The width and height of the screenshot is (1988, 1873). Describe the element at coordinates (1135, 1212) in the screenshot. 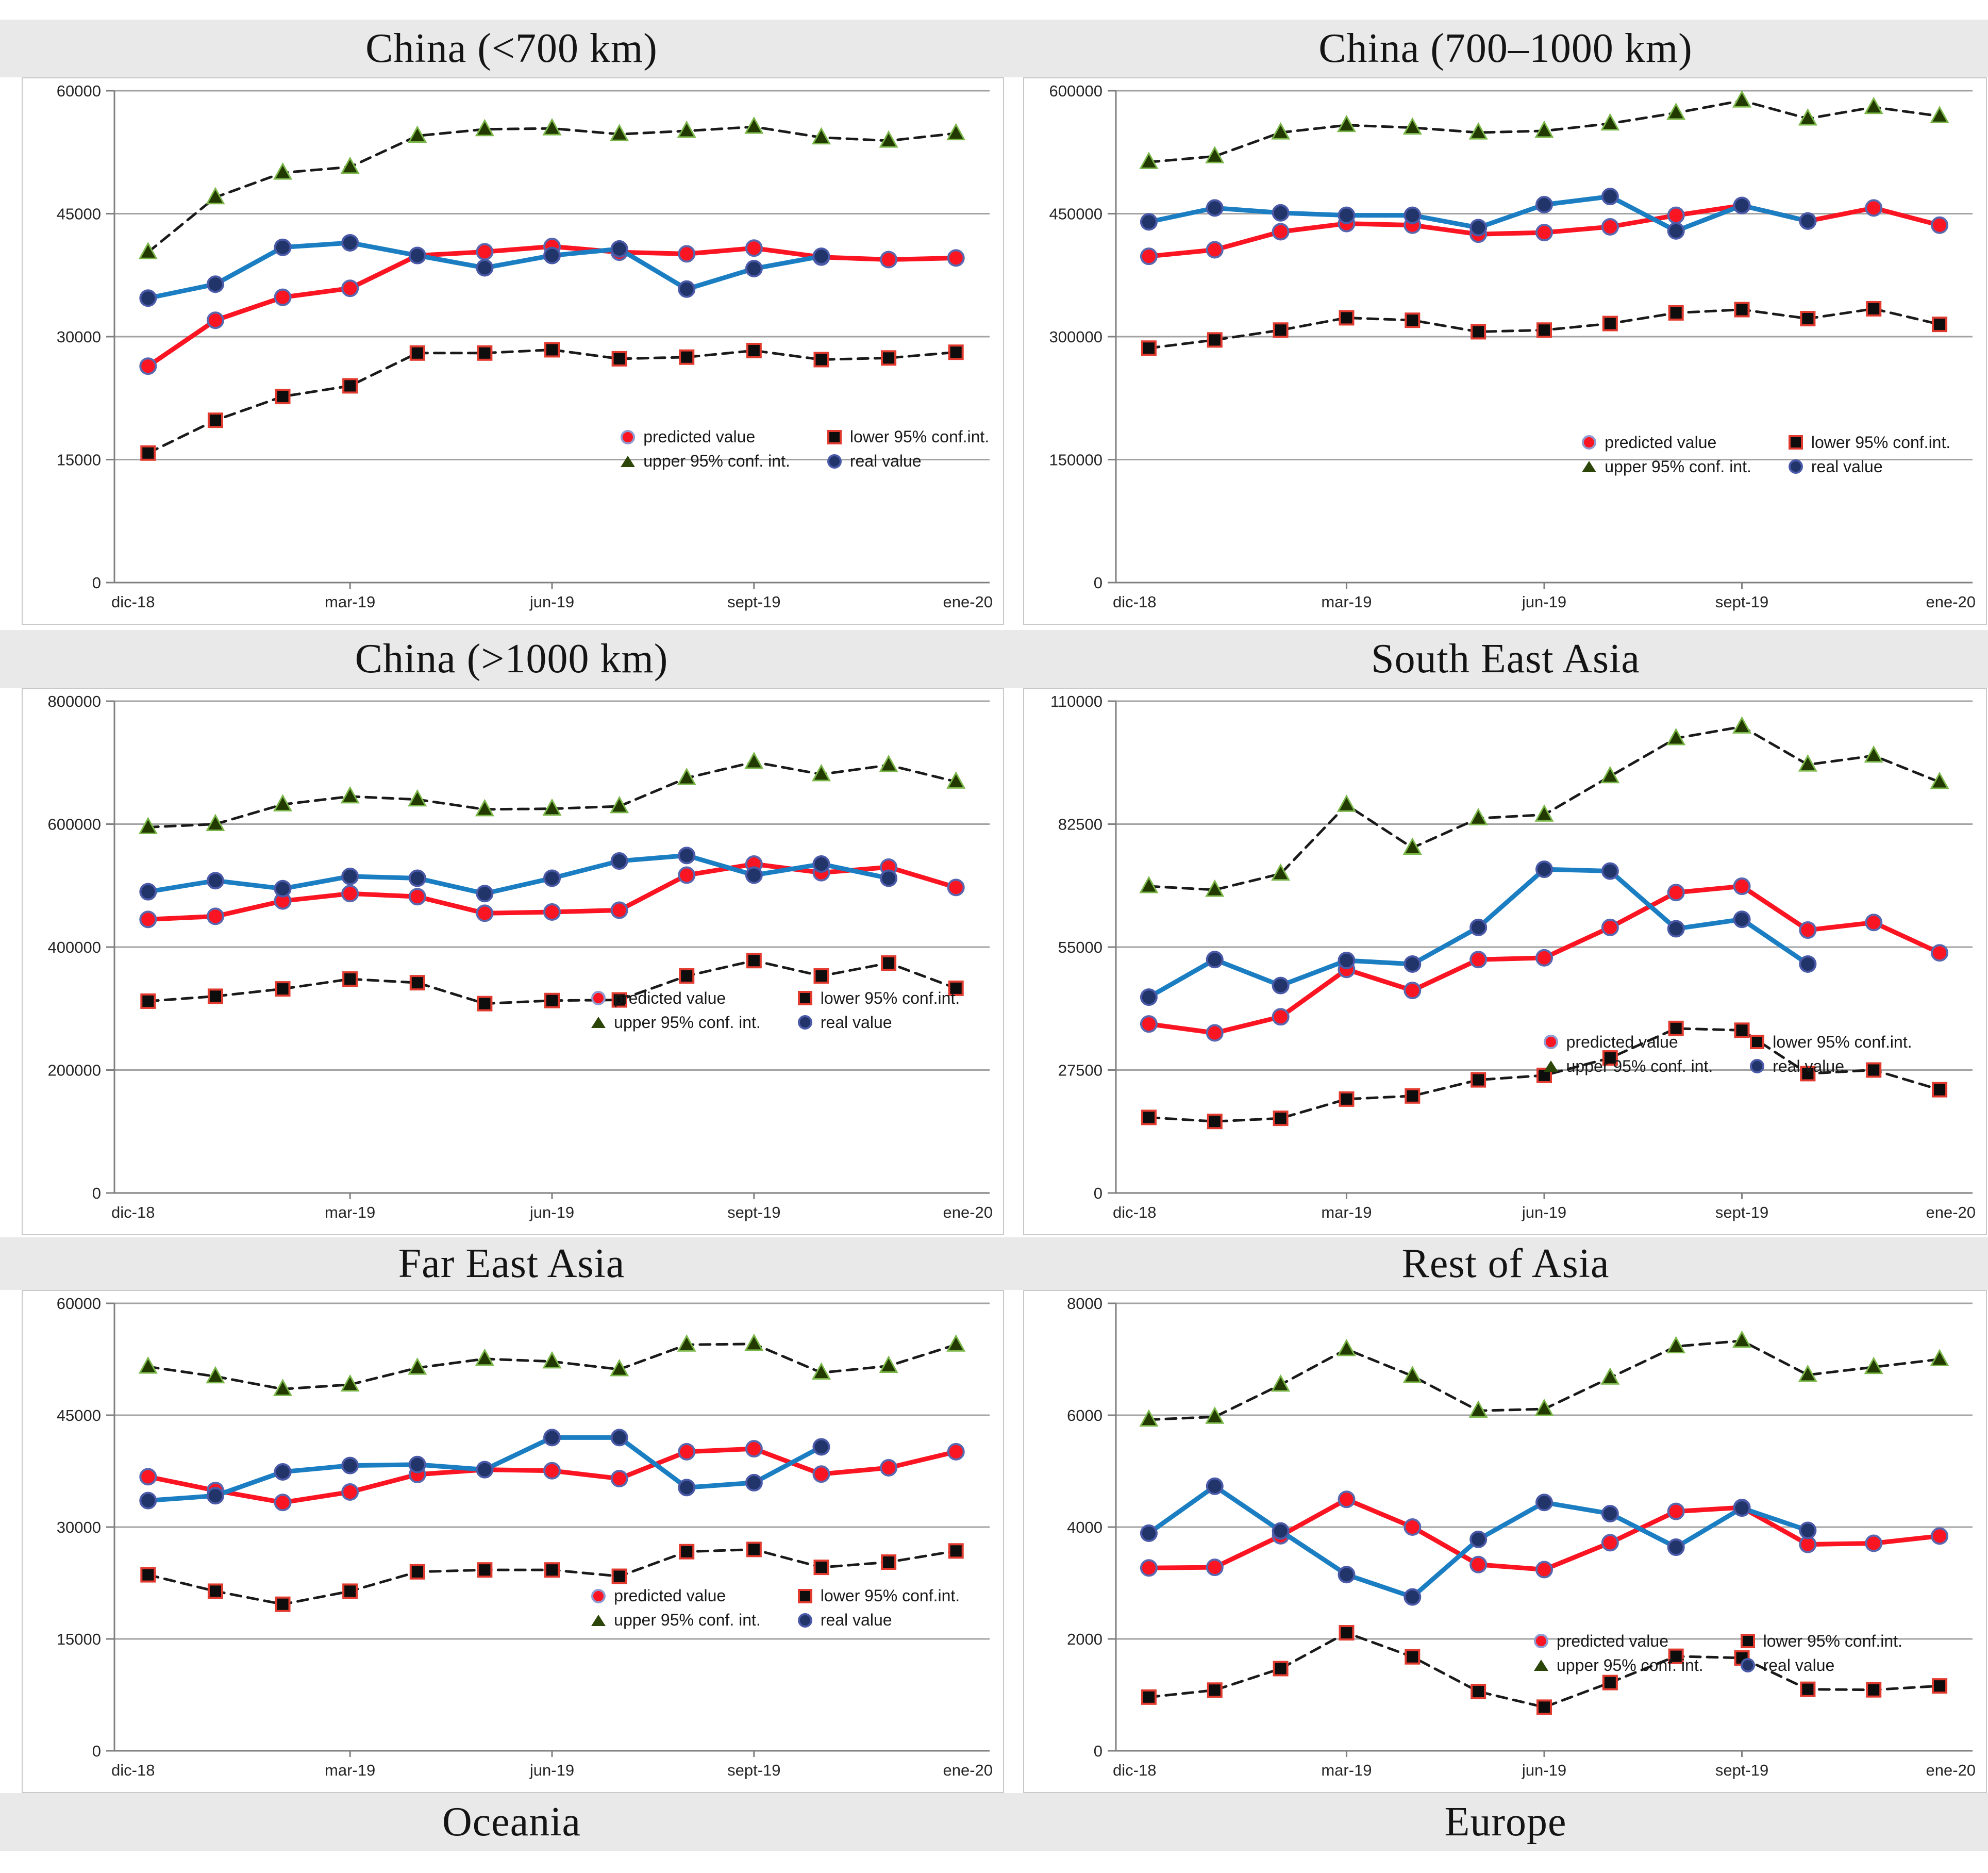

I see `svg-text: dic-18` at that location.